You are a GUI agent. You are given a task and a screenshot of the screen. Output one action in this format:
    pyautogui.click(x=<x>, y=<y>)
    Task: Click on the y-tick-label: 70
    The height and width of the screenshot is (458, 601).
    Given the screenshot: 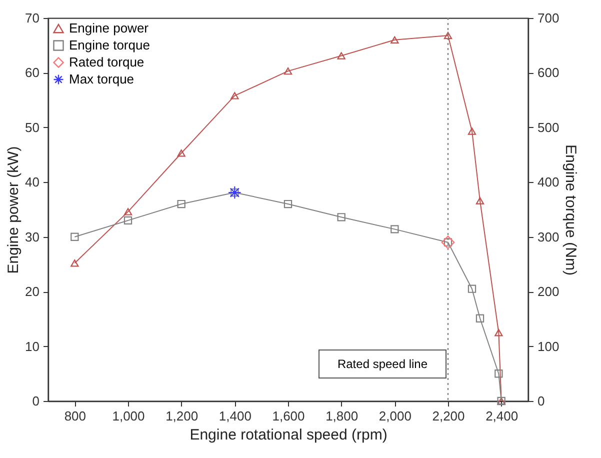 What is the action you would take?
    pyautogui.click(x=32, y=18)
    